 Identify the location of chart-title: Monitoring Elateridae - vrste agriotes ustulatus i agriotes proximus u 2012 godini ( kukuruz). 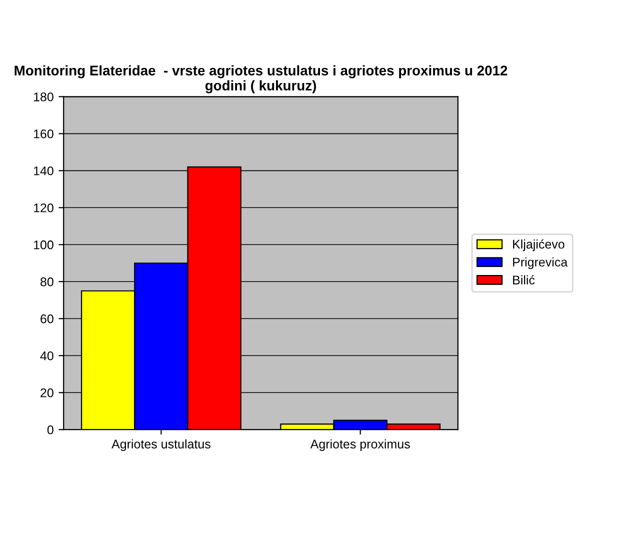
(261, 79).